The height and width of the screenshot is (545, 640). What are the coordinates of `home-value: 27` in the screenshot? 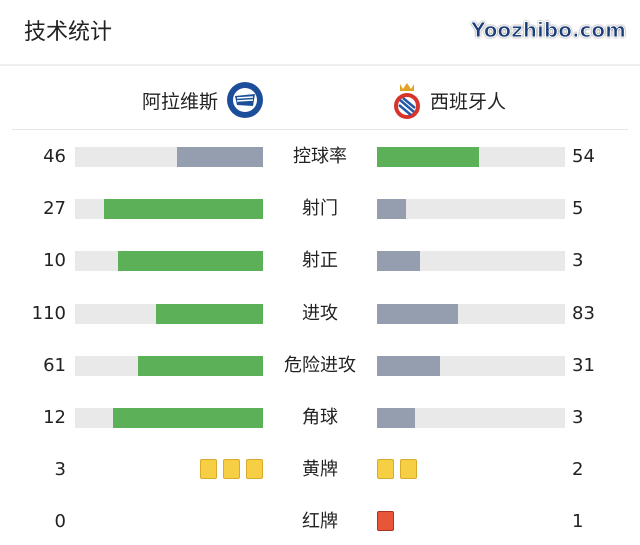 It's located at (54, 208).